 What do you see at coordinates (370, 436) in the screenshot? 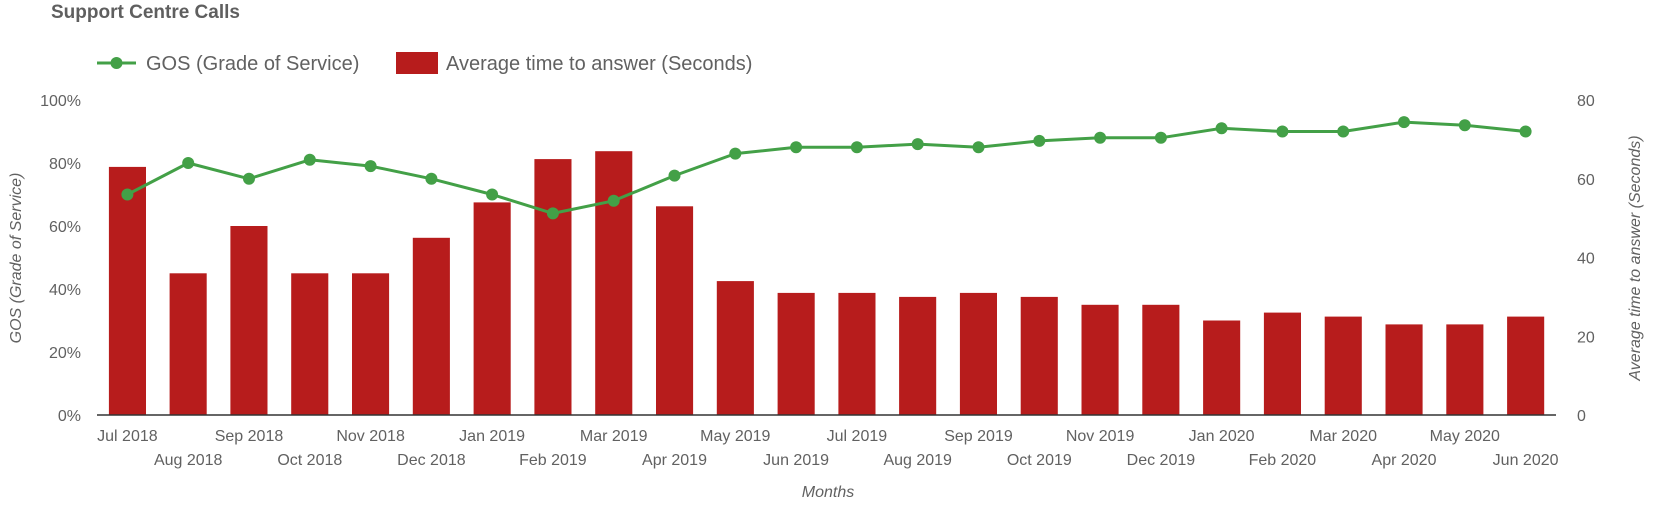
I see `x-tick-label: Nov 2018` at bounding box center [370, 436].